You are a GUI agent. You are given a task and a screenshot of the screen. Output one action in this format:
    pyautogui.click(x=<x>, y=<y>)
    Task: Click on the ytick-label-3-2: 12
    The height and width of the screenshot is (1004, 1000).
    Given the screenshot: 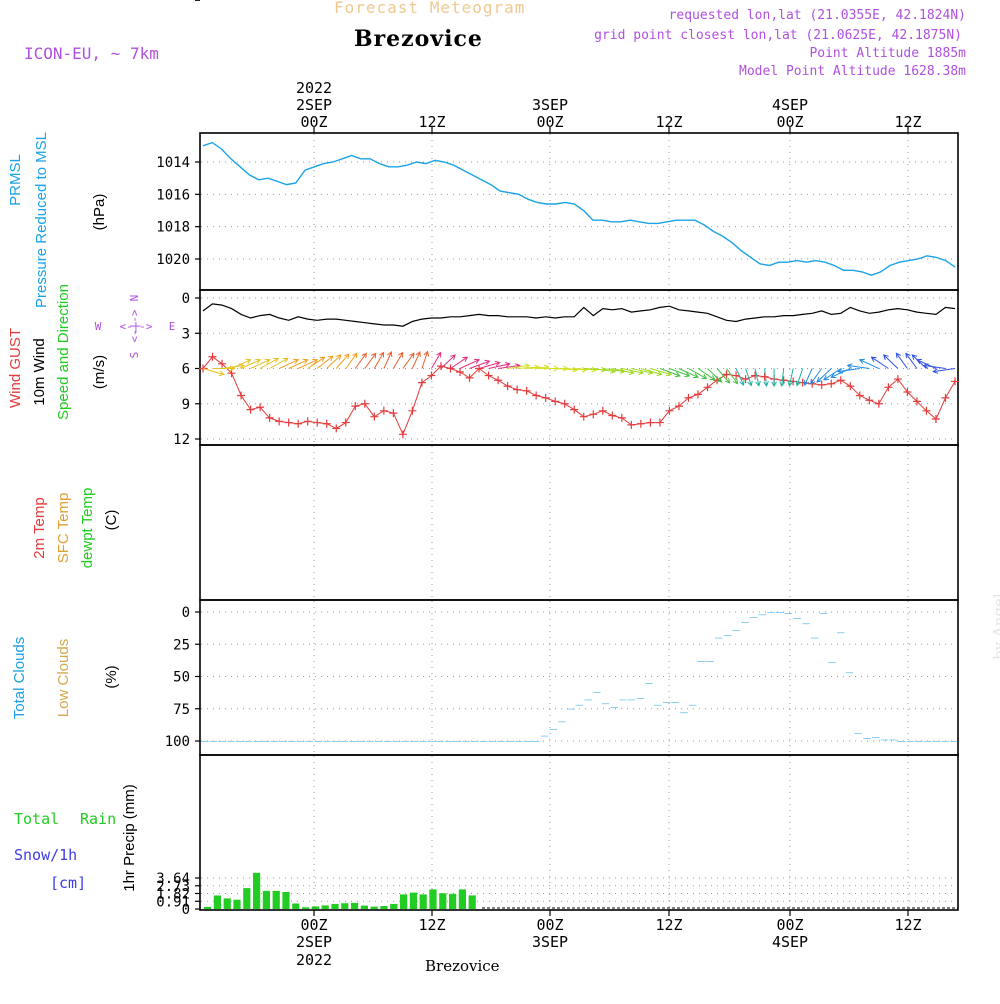 What is the action you would take?
    pyautogui.click(x=181, y=2)
    